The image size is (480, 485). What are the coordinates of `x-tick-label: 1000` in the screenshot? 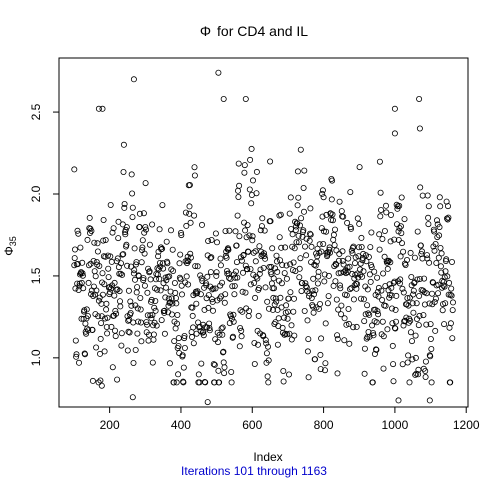 It's located at (395, 425).